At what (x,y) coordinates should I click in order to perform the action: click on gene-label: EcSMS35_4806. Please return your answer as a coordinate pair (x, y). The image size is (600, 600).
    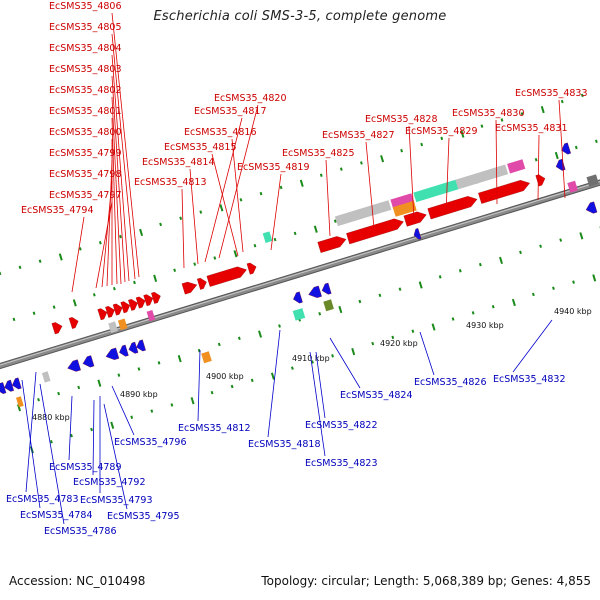
    Looking at the image, I should click on (85, 6).